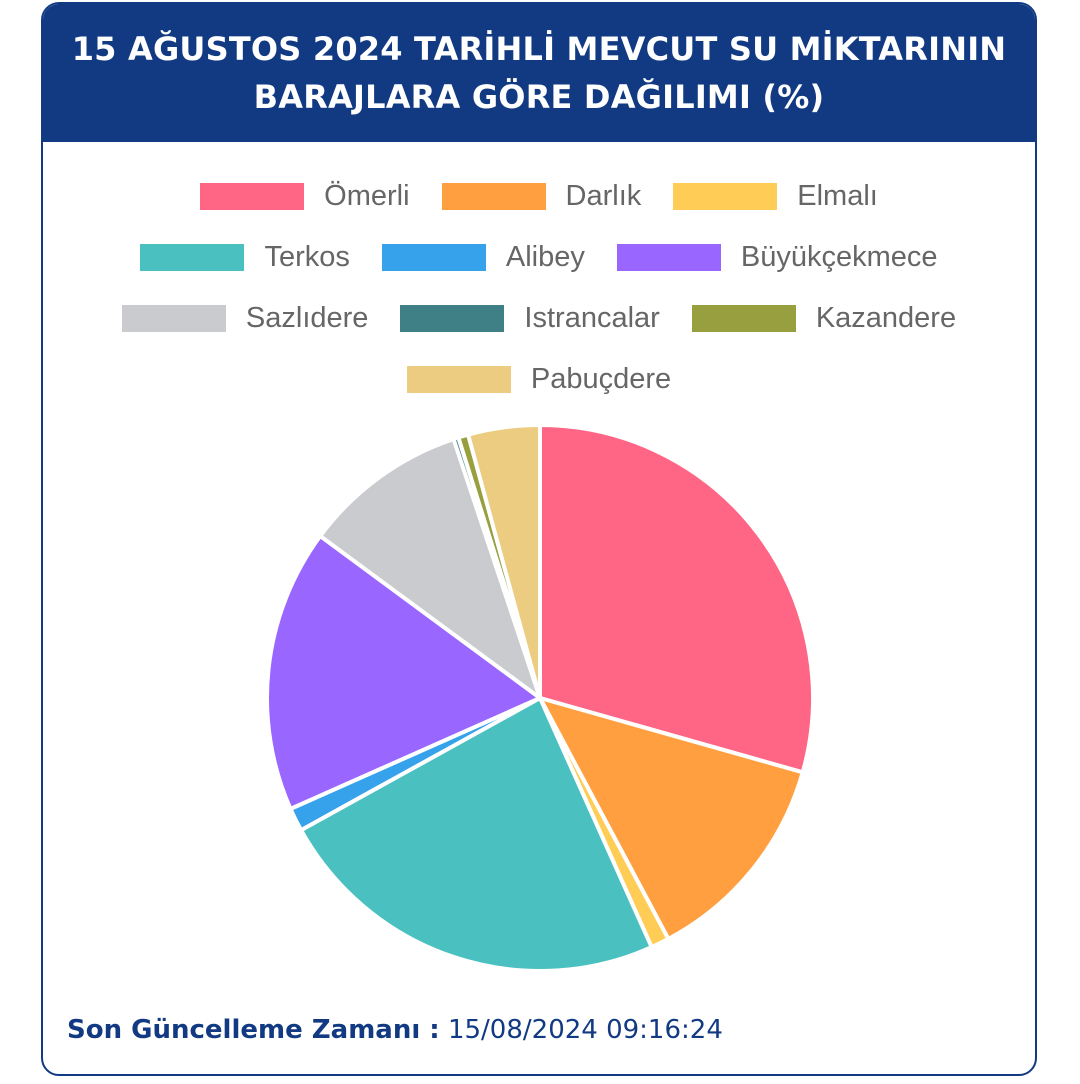  Describe the element at coordinates (253, 1030) in the screenshot. I see `last-update-label: Son Güncelleme Zamanı :` at that location.